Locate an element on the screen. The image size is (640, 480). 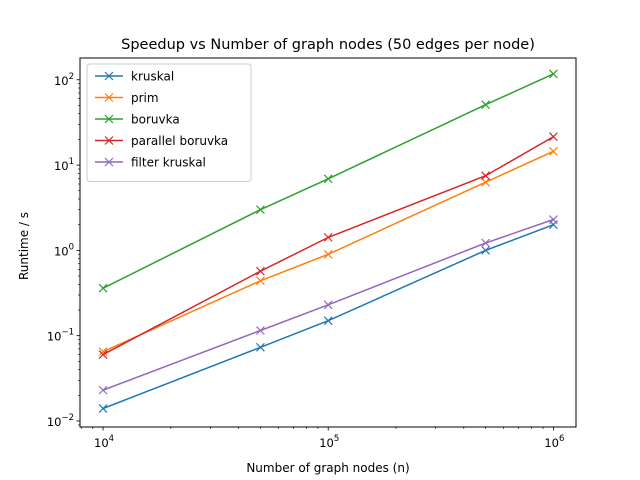
legend-label-prim: prim is located at coordinates (145, 98).